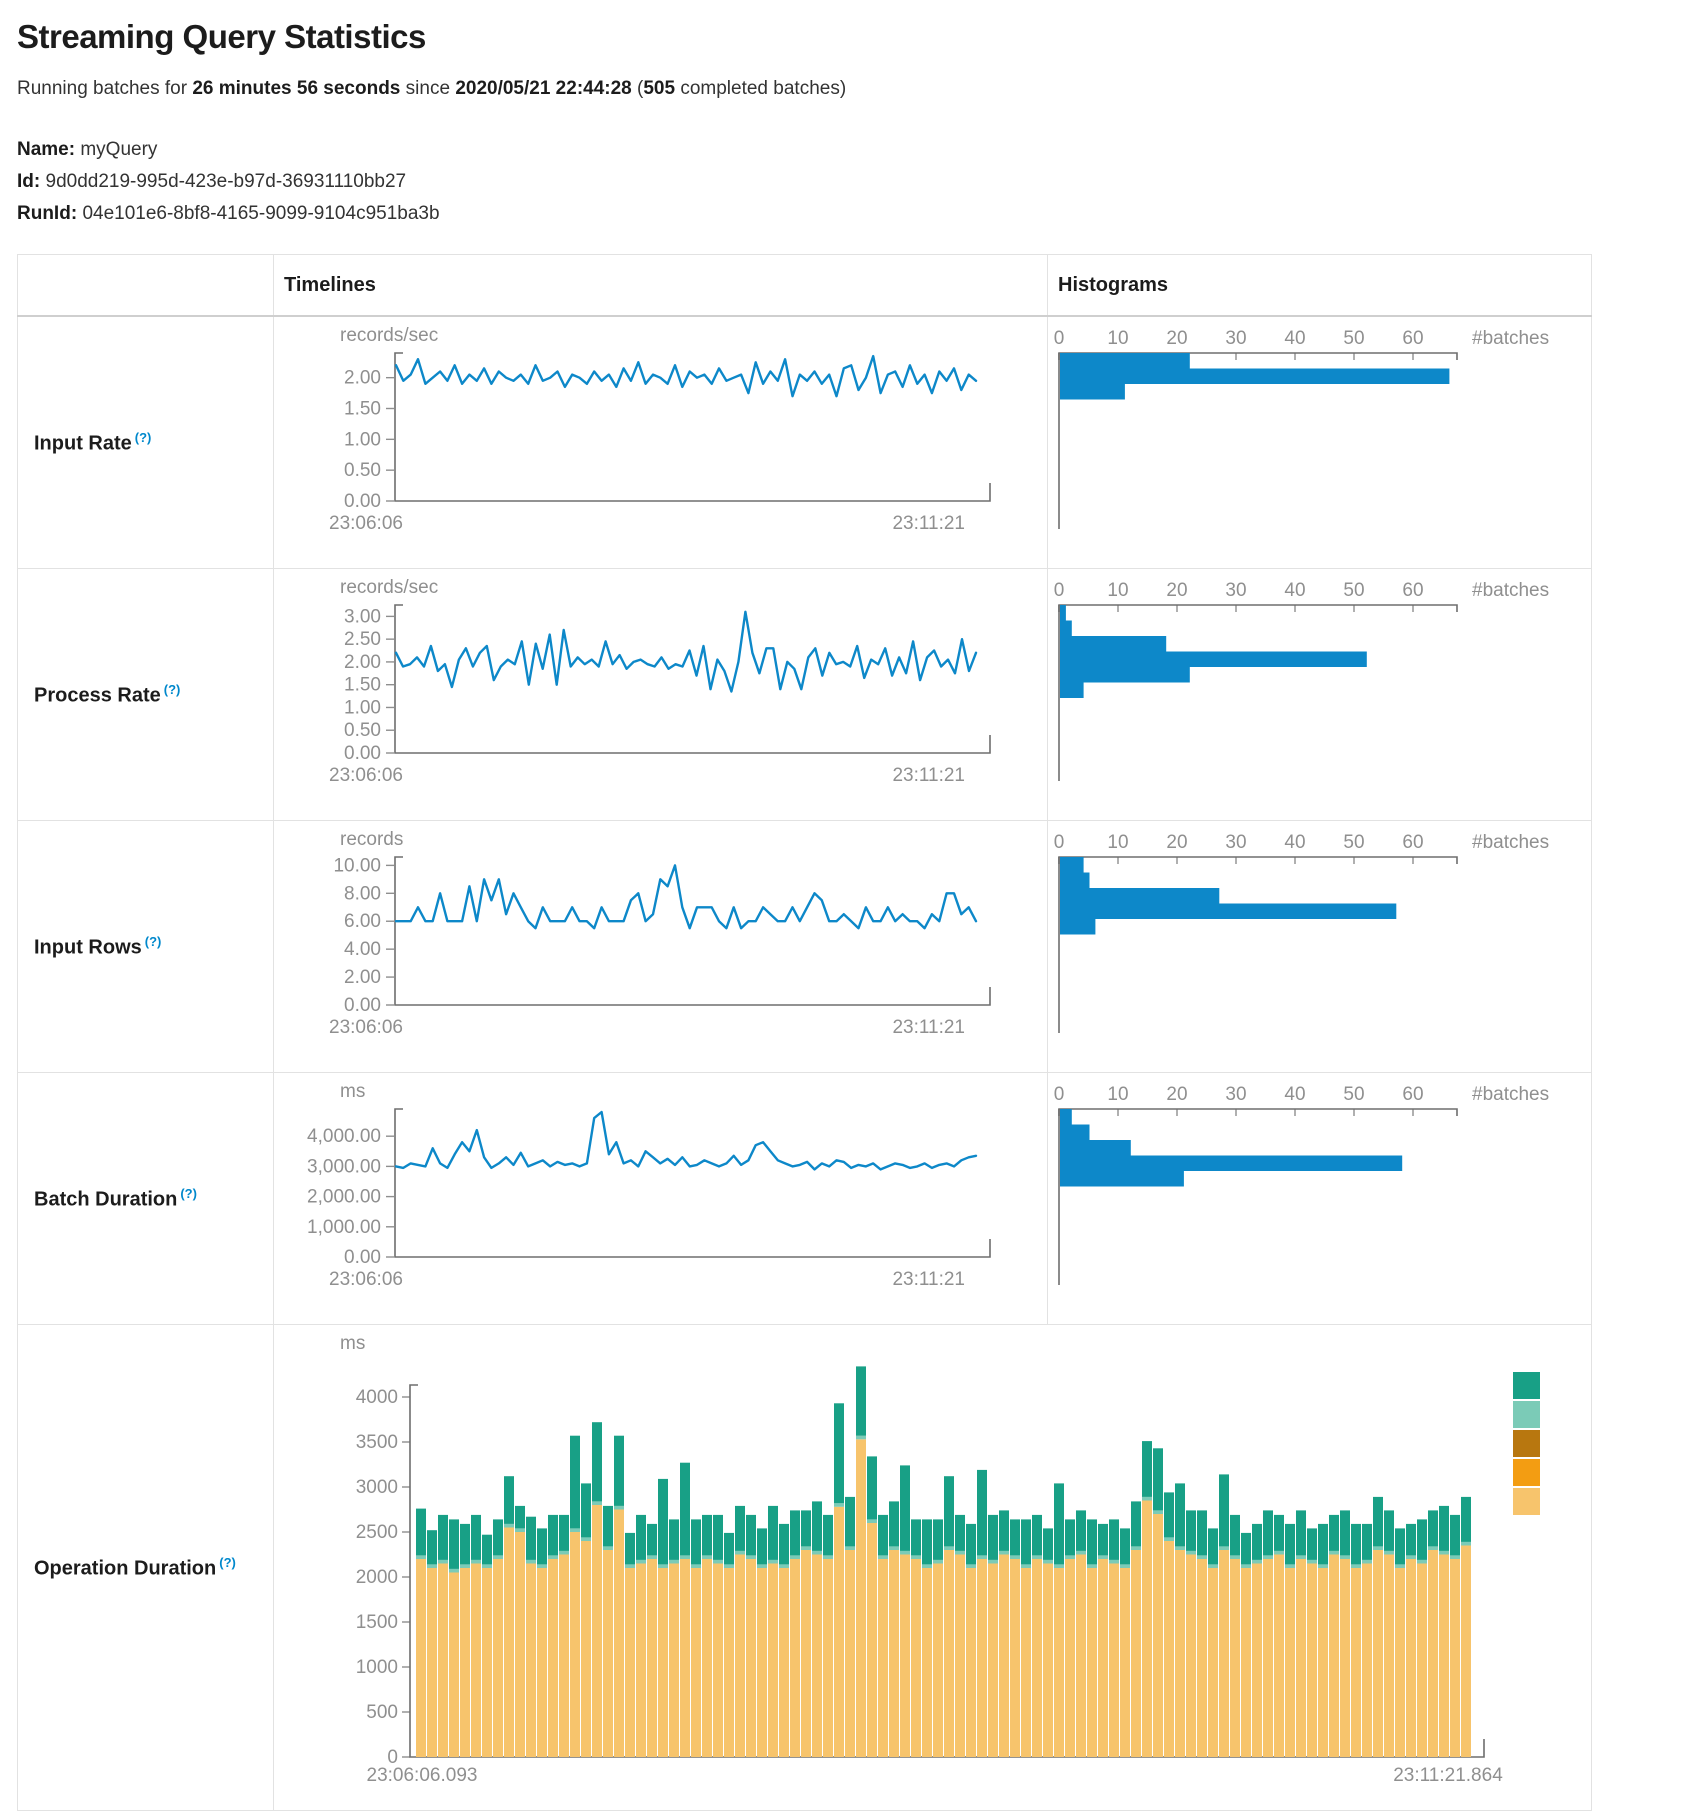 The image size is (1693, 1820). I want to click on svg-text: 8.00, so click(362, 893).